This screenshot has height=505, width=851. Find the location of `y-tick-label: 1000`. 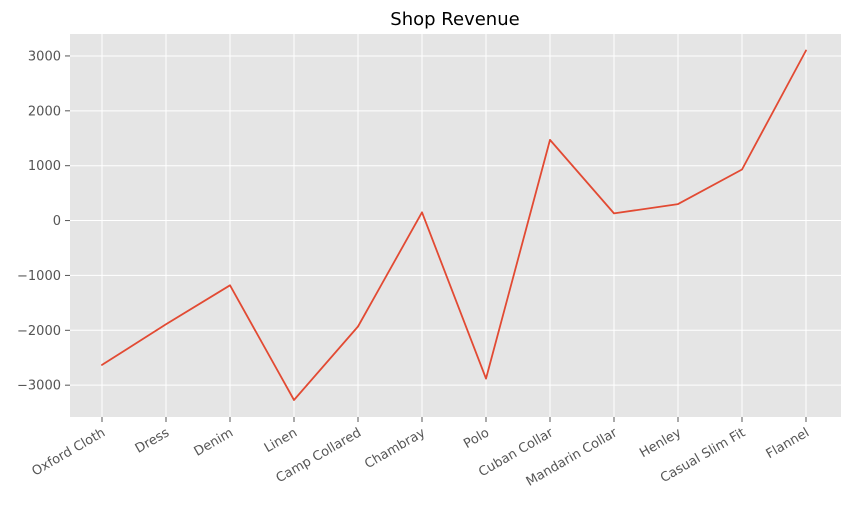

y-tick-label: 1000 is located at coordinates (44, 166).